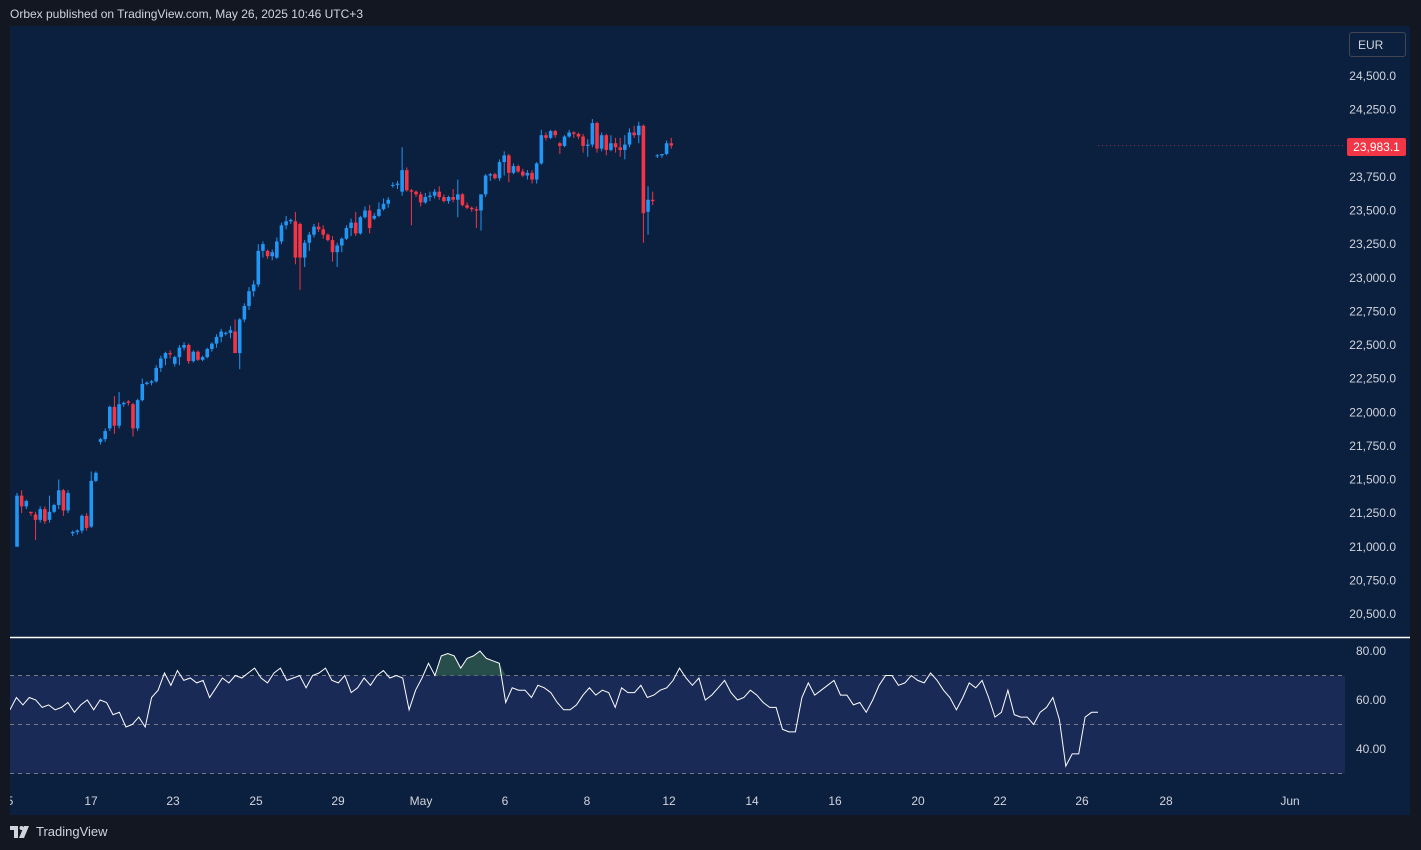 The image size is (1421, 850). Describe the element at coordinates (1372, 76) in the screenshot. I see `price-axis-tick-label: 24,500.0` at that location.